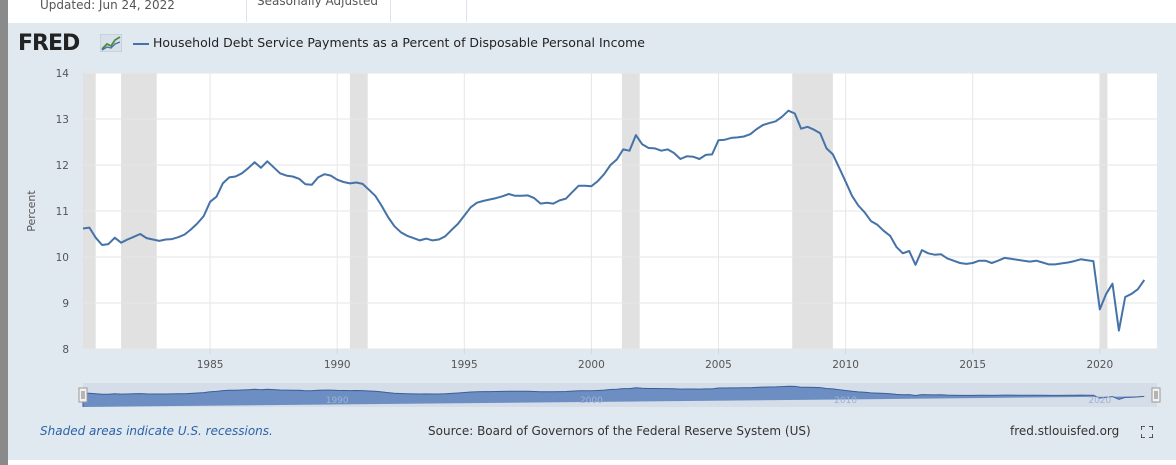  Describe the element at coordinates (63, 74) in the screenshot. I see `y-tick-label-6: 14` at that location.